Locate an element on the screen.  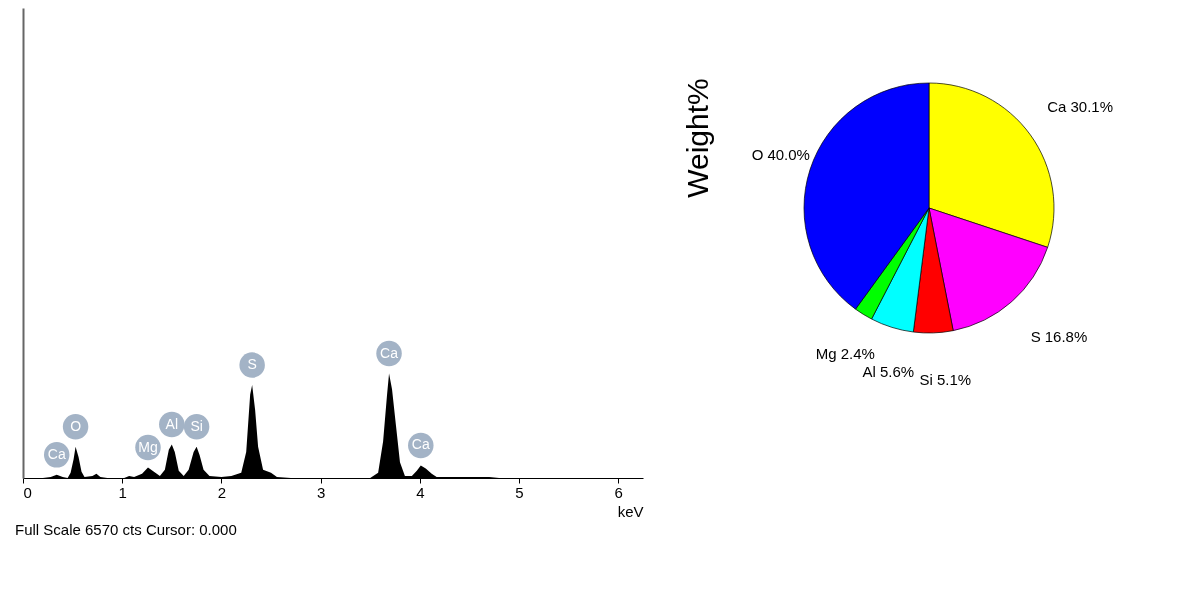
data-label: 30.1% is located at coordinates (1092, 107).